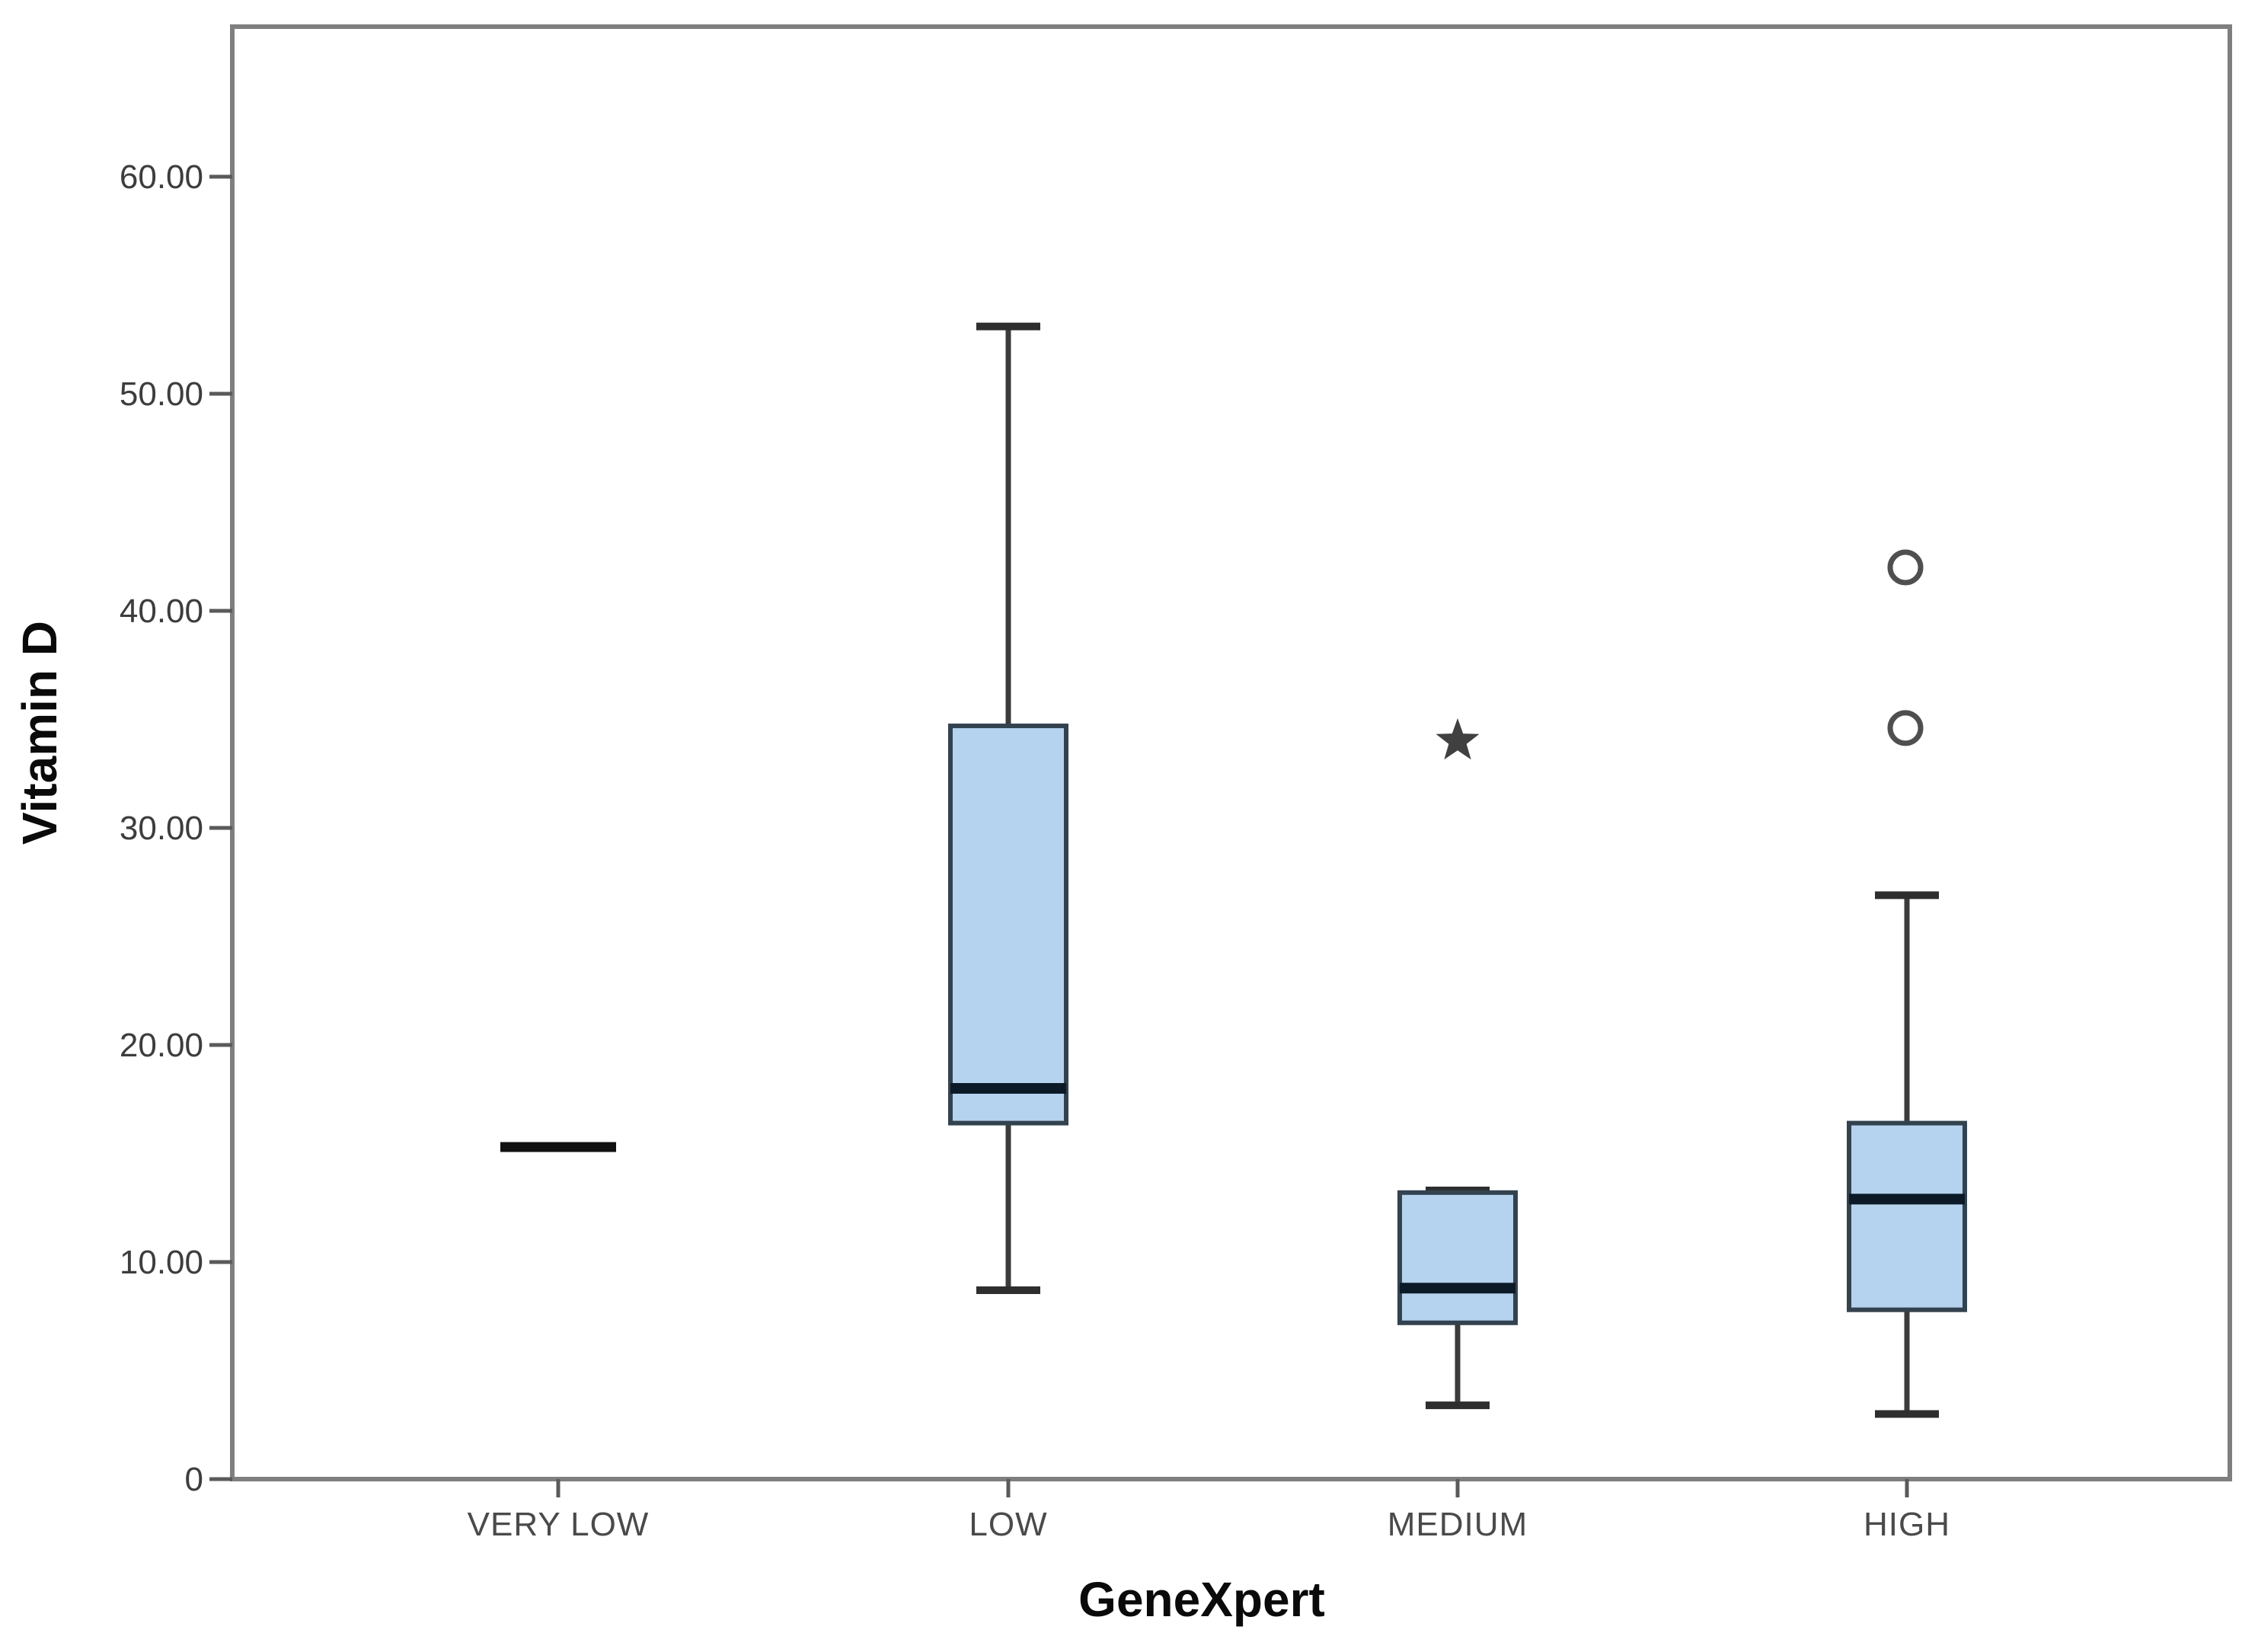 This screenshot has width=2258, height=1652. Describe the element at coordinates (194, 1479) in the screenshot. I see `y-tick-label: 0` at that location.